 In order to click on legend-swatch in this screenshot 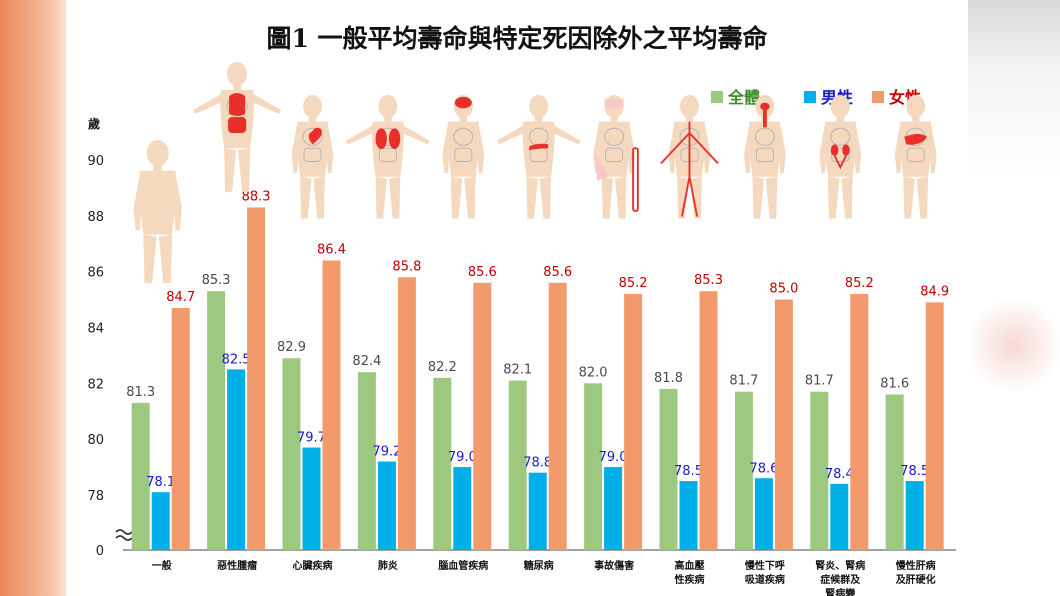, I will do `click(810, 97)`.